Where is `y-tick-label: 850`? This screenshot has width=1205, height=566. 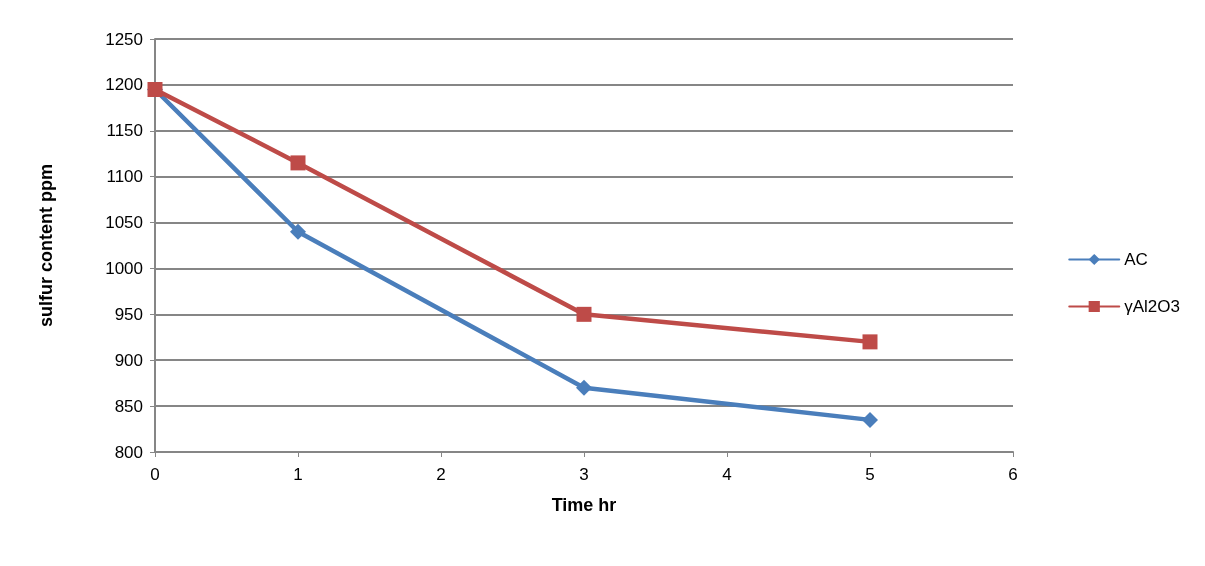
y-tick-label: 850 is located at coordinates (128, 406).